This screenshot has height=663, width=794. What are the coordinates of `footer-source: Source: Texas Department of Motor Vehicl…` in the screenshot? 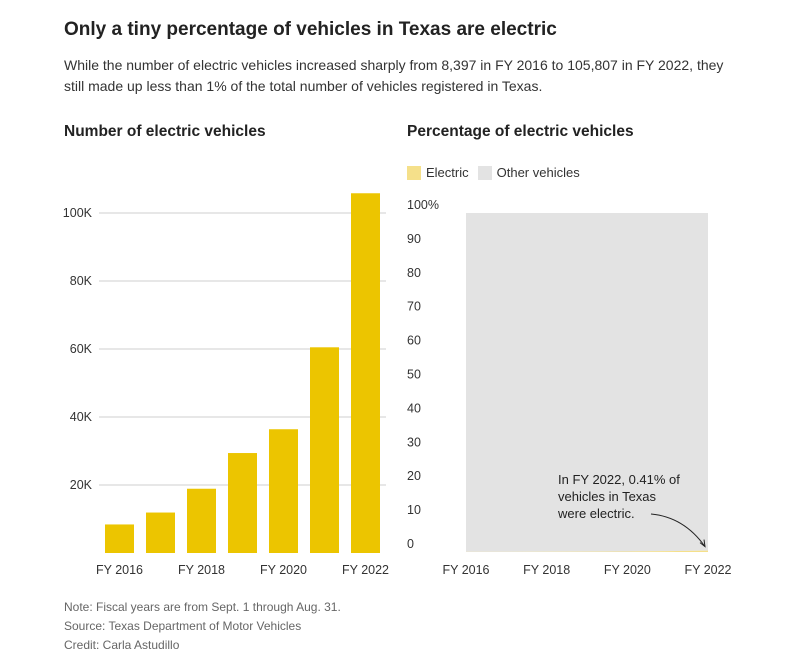 It's located at (183, 626).